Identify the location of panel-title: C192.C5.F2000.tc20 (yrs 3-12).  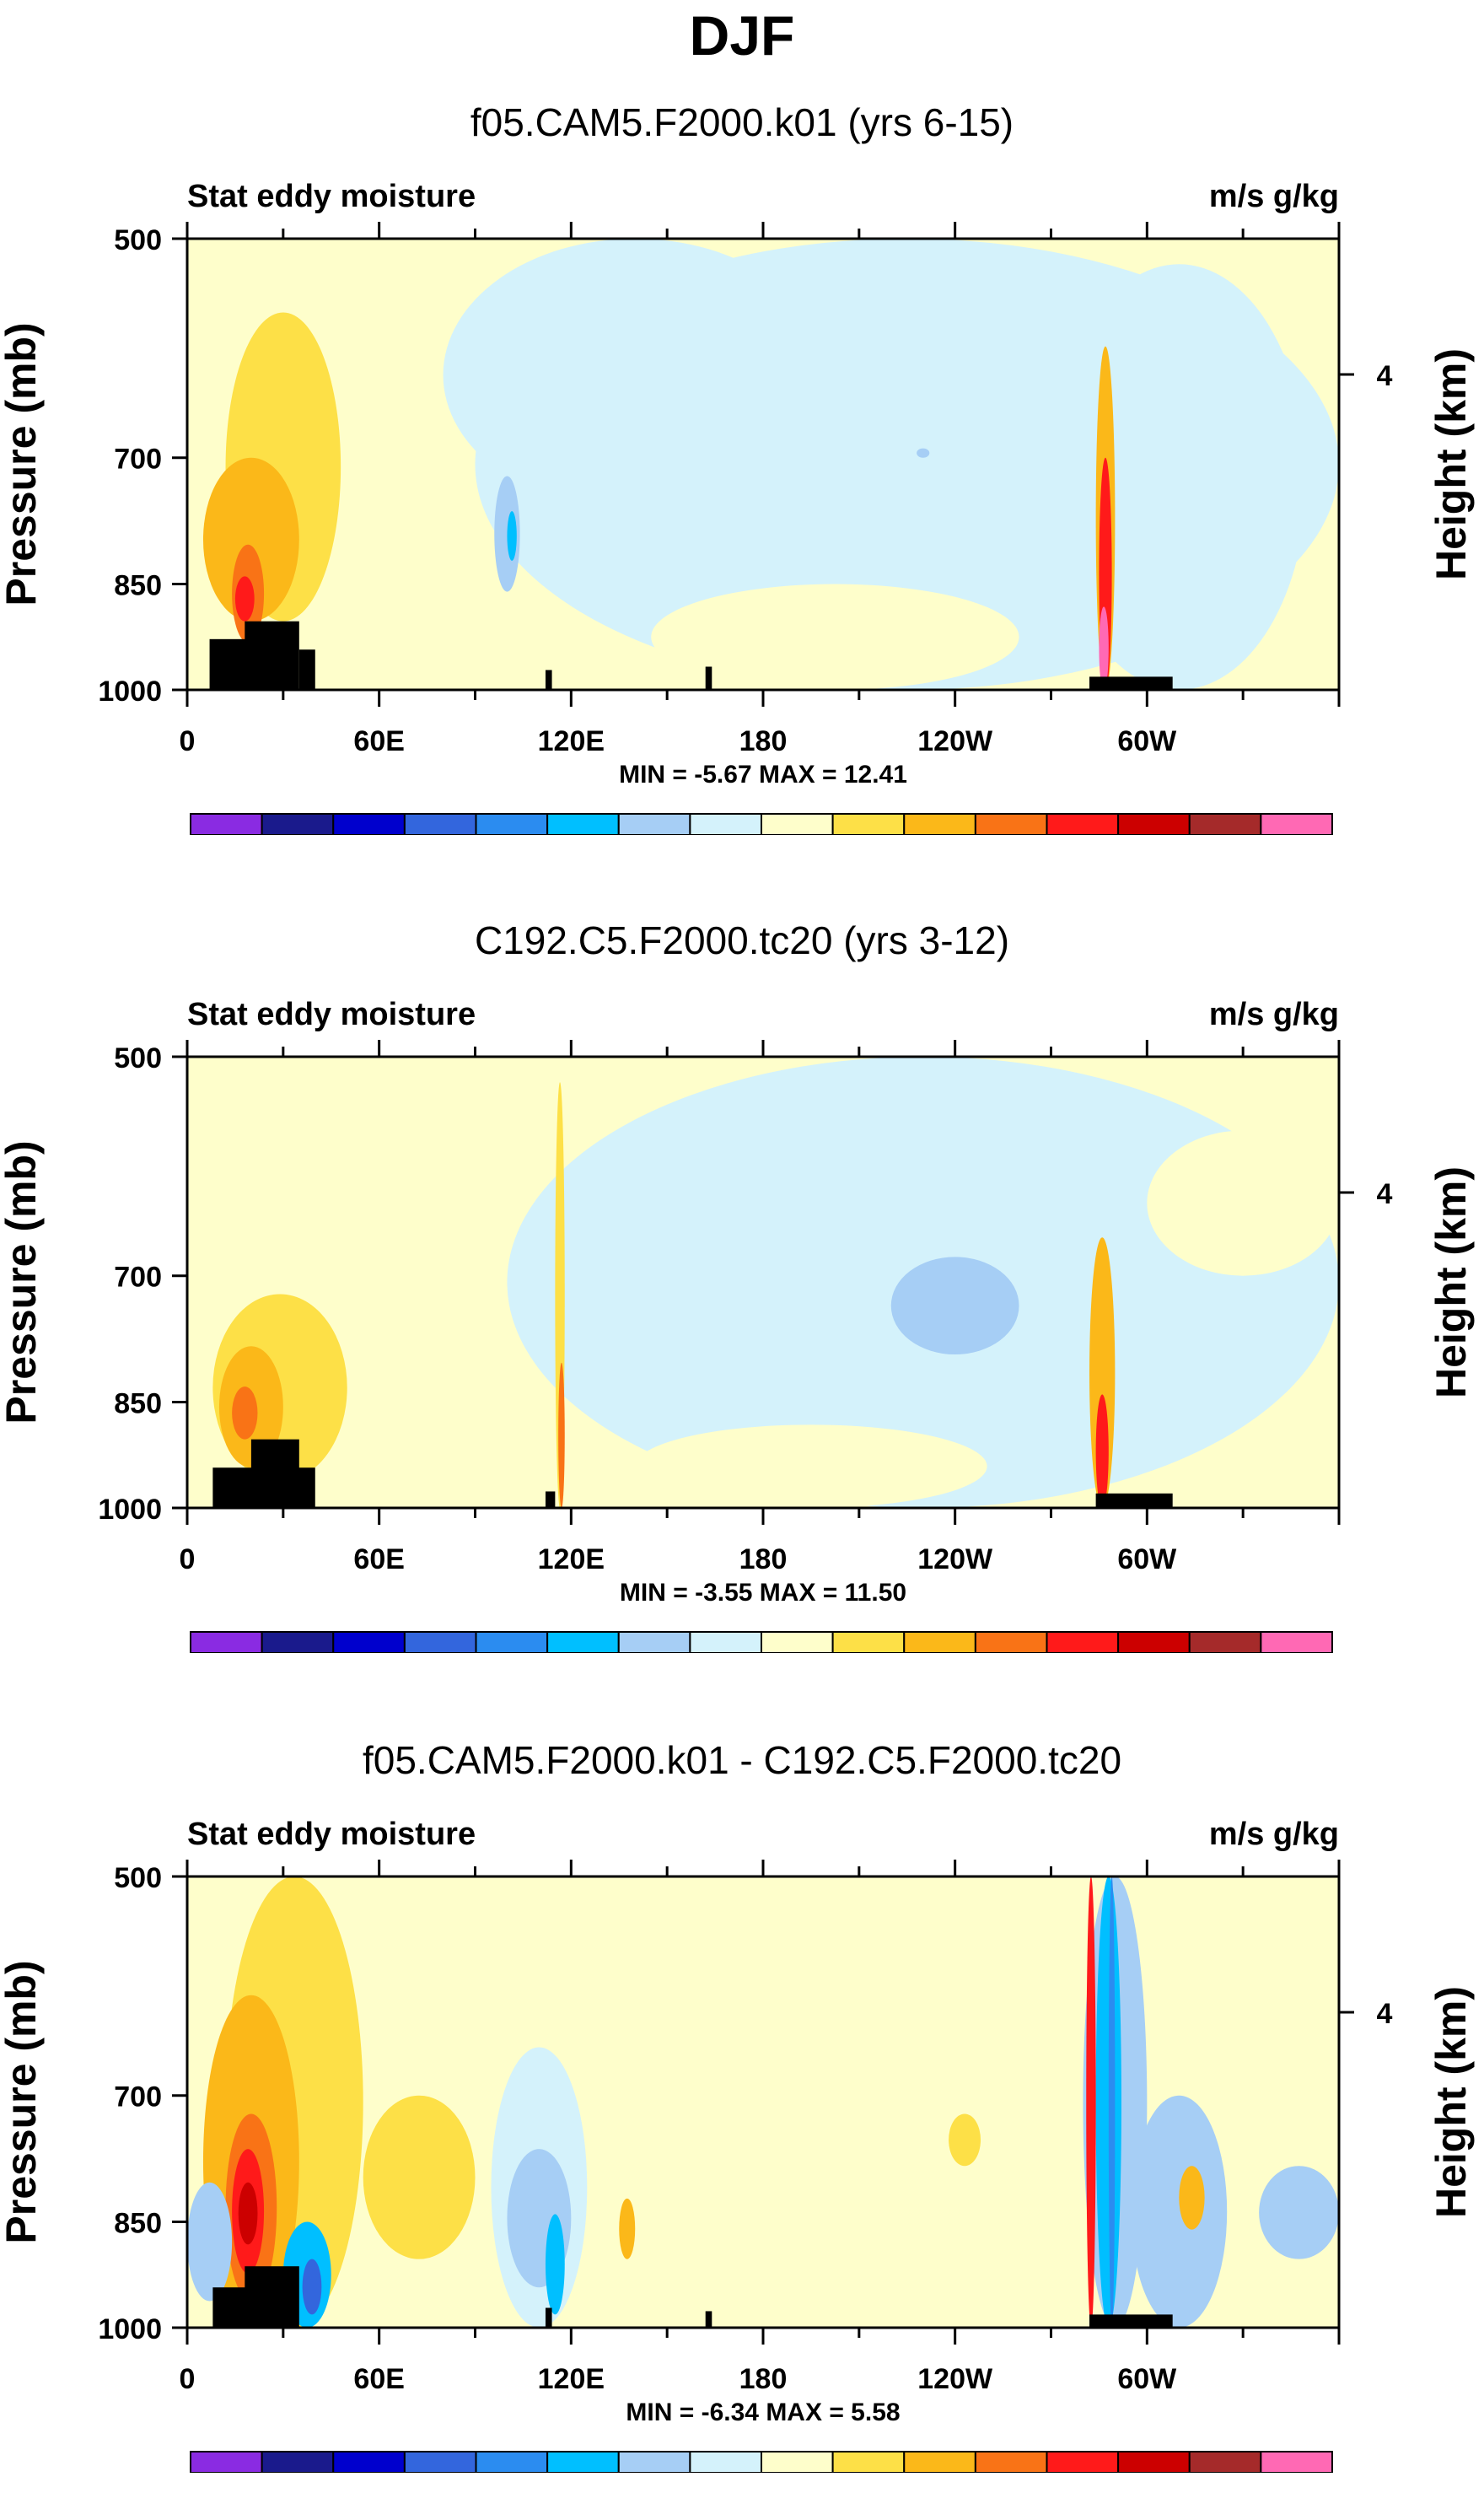
(742, 940).